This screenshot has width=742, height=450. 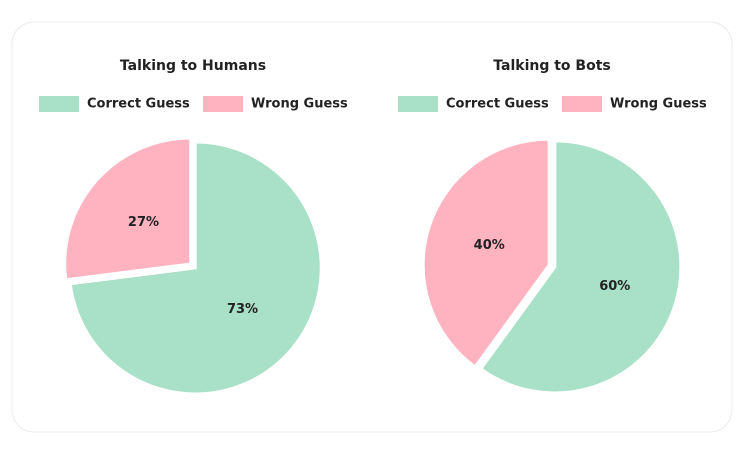 What do you see at coordinates (242, 309) in the screenshot?
I see `data-label: 73%` at bounding box center [242, 309].